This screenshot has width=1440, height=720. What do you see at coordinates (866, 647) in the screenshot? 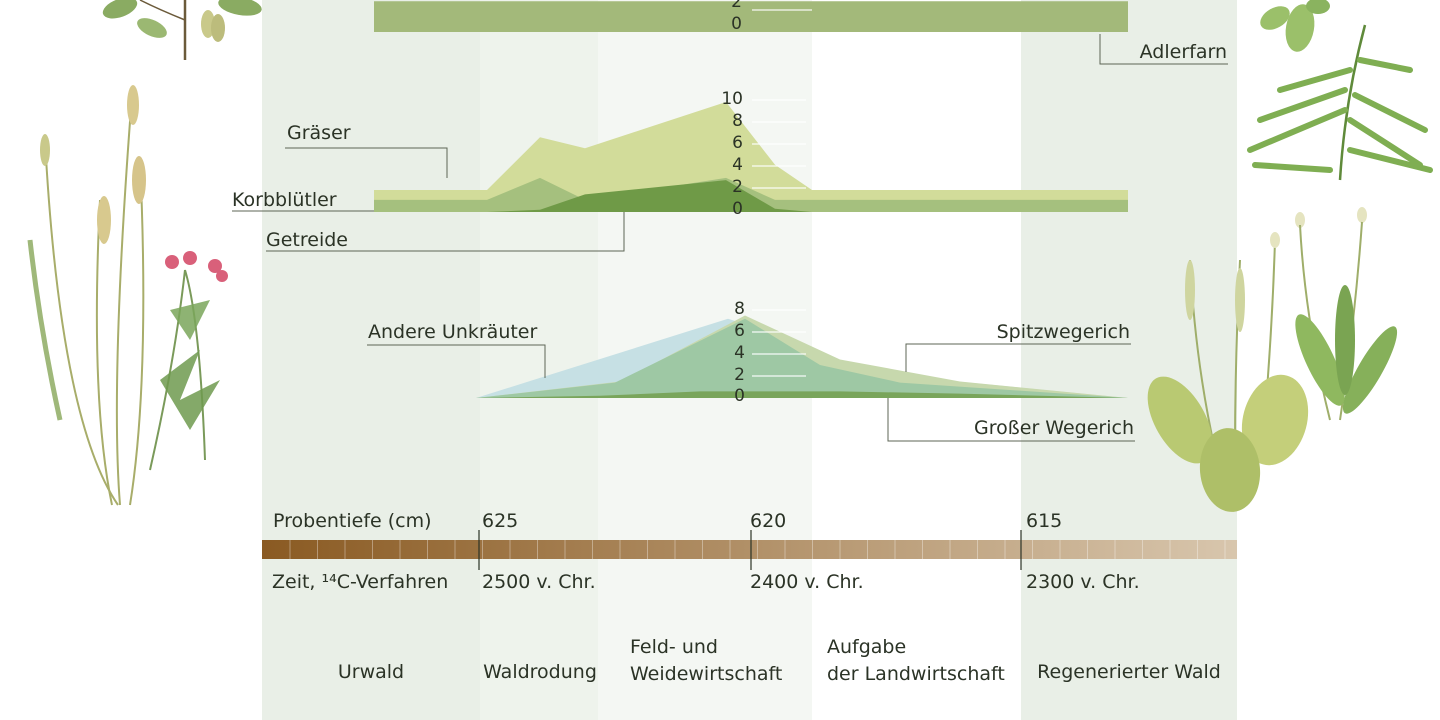
I see `phase-label-aufgabe-line1: Aufgabe` at bounding box center [866, 647].